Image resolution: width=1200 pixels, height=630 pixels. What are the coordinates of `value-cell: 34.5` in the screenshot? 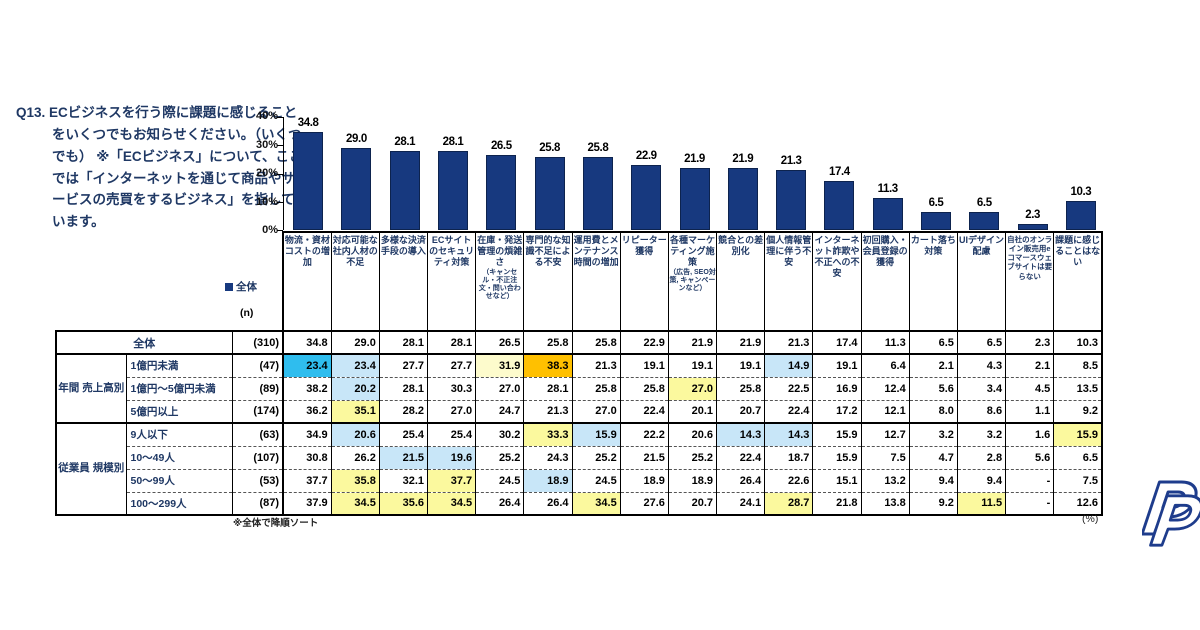 It's located at (452, 503).